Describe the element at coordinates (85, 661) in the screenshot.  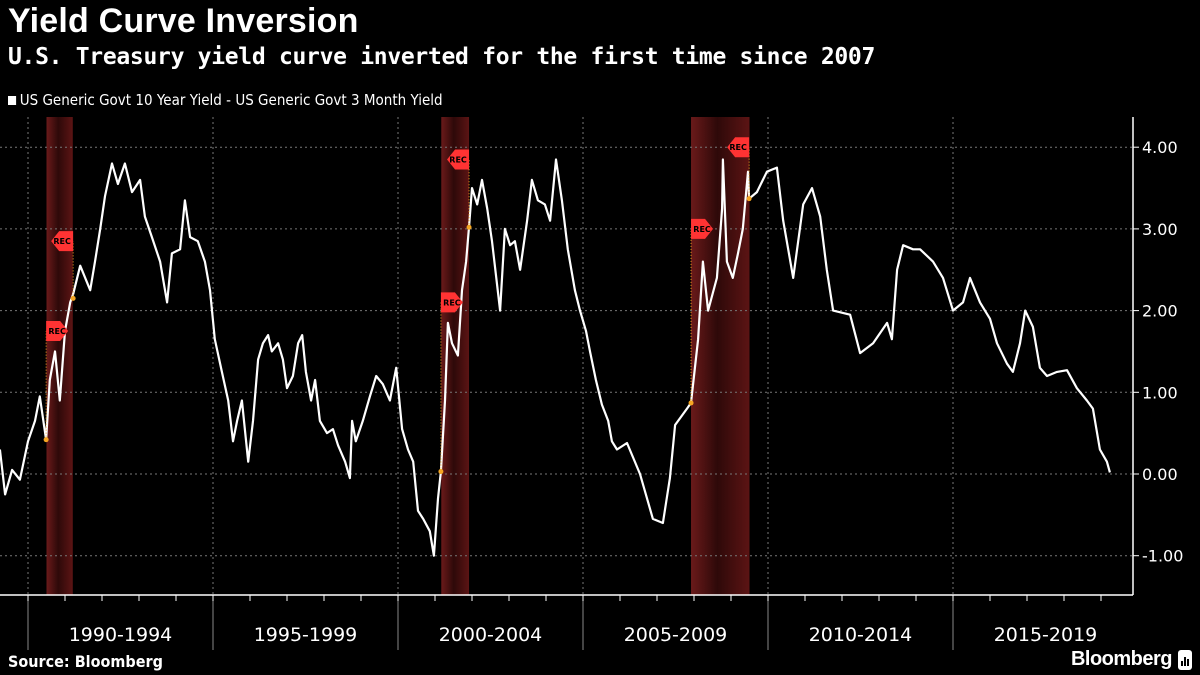
I see `source-note: Source: Bloomberg` at that location.